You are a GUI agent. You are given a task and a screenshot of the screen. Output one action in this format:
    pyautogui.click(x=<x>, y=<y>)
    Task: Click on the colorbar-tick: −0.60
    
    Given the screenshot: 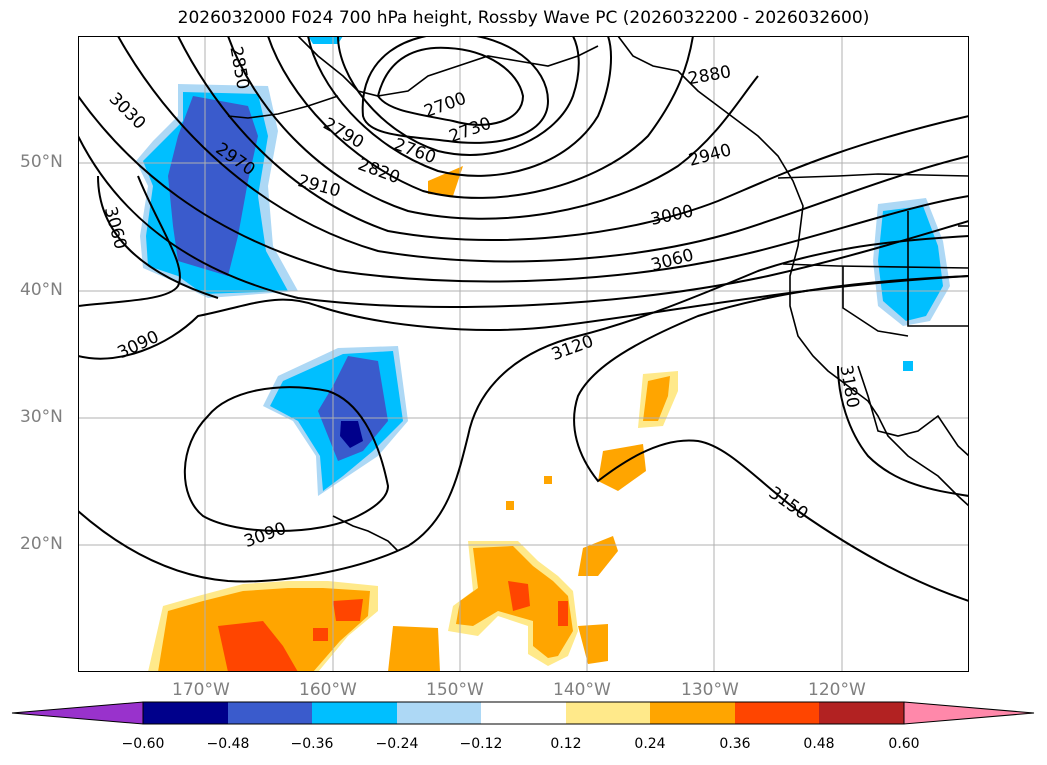 What is the action you would take?
    pyautogui.click(x=143, y=744)
    